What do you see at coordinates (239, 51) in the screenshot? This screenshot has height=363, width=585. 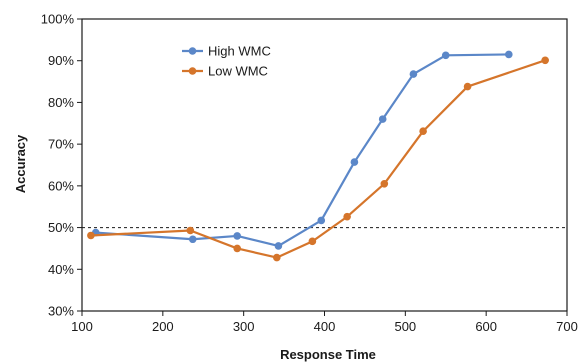 I see `legend-label-high-wmc: High WMC` at bounding box center [239, 51].